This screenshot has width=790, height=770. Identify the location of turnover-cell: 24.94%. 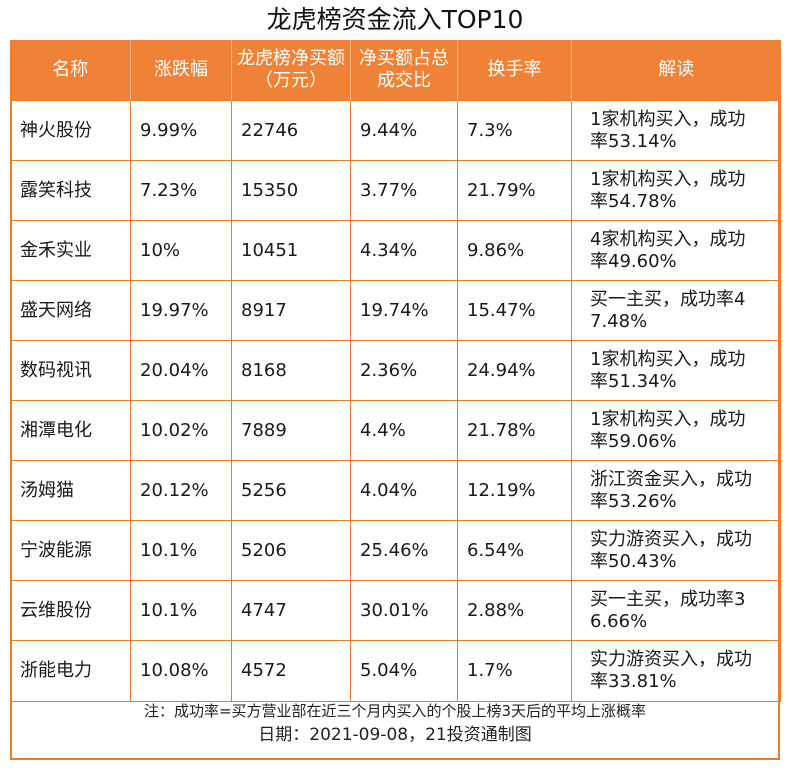
(514, 370).